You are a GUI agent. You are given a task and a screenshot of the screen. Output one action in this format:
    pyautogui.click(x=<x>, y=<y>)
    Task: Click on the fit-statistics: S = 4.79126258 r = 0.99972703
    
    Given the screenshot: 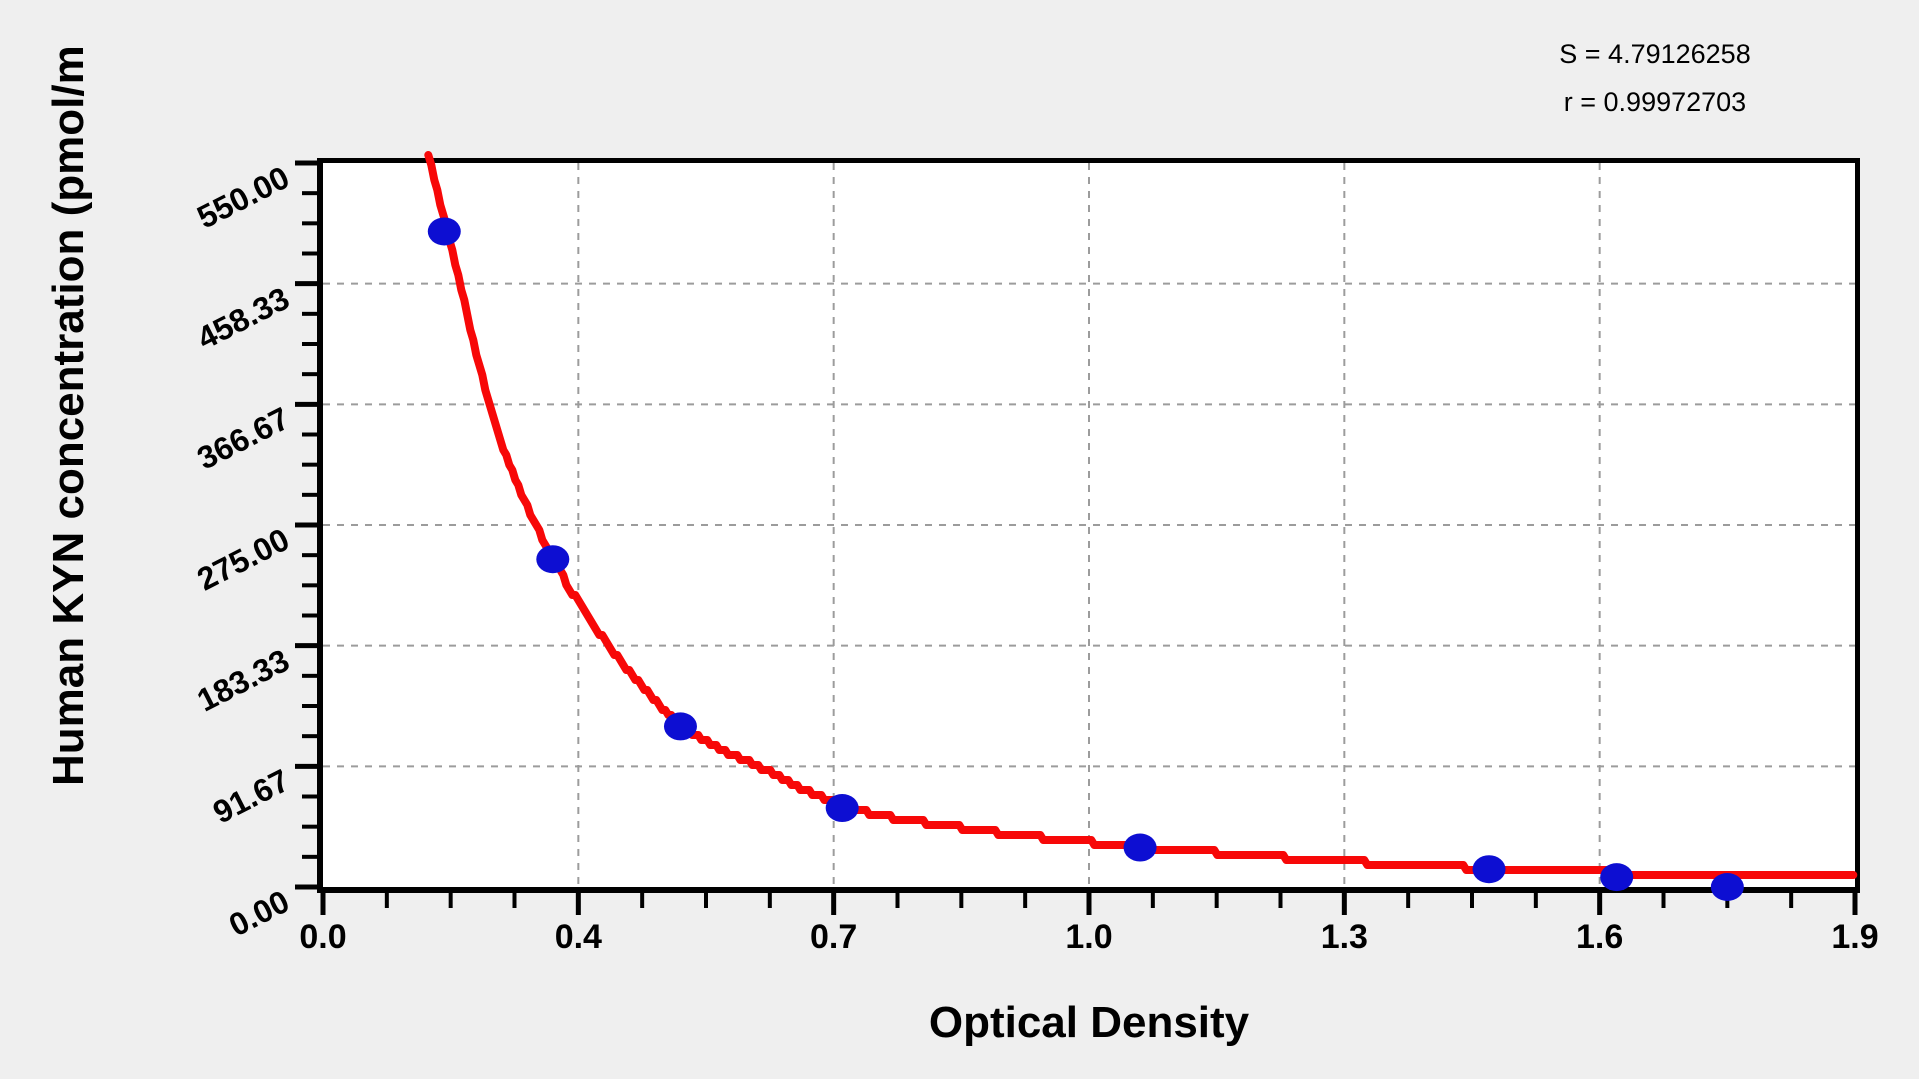 What is the action you would take?
    pyautogui.click(x=1655, y=78)
    